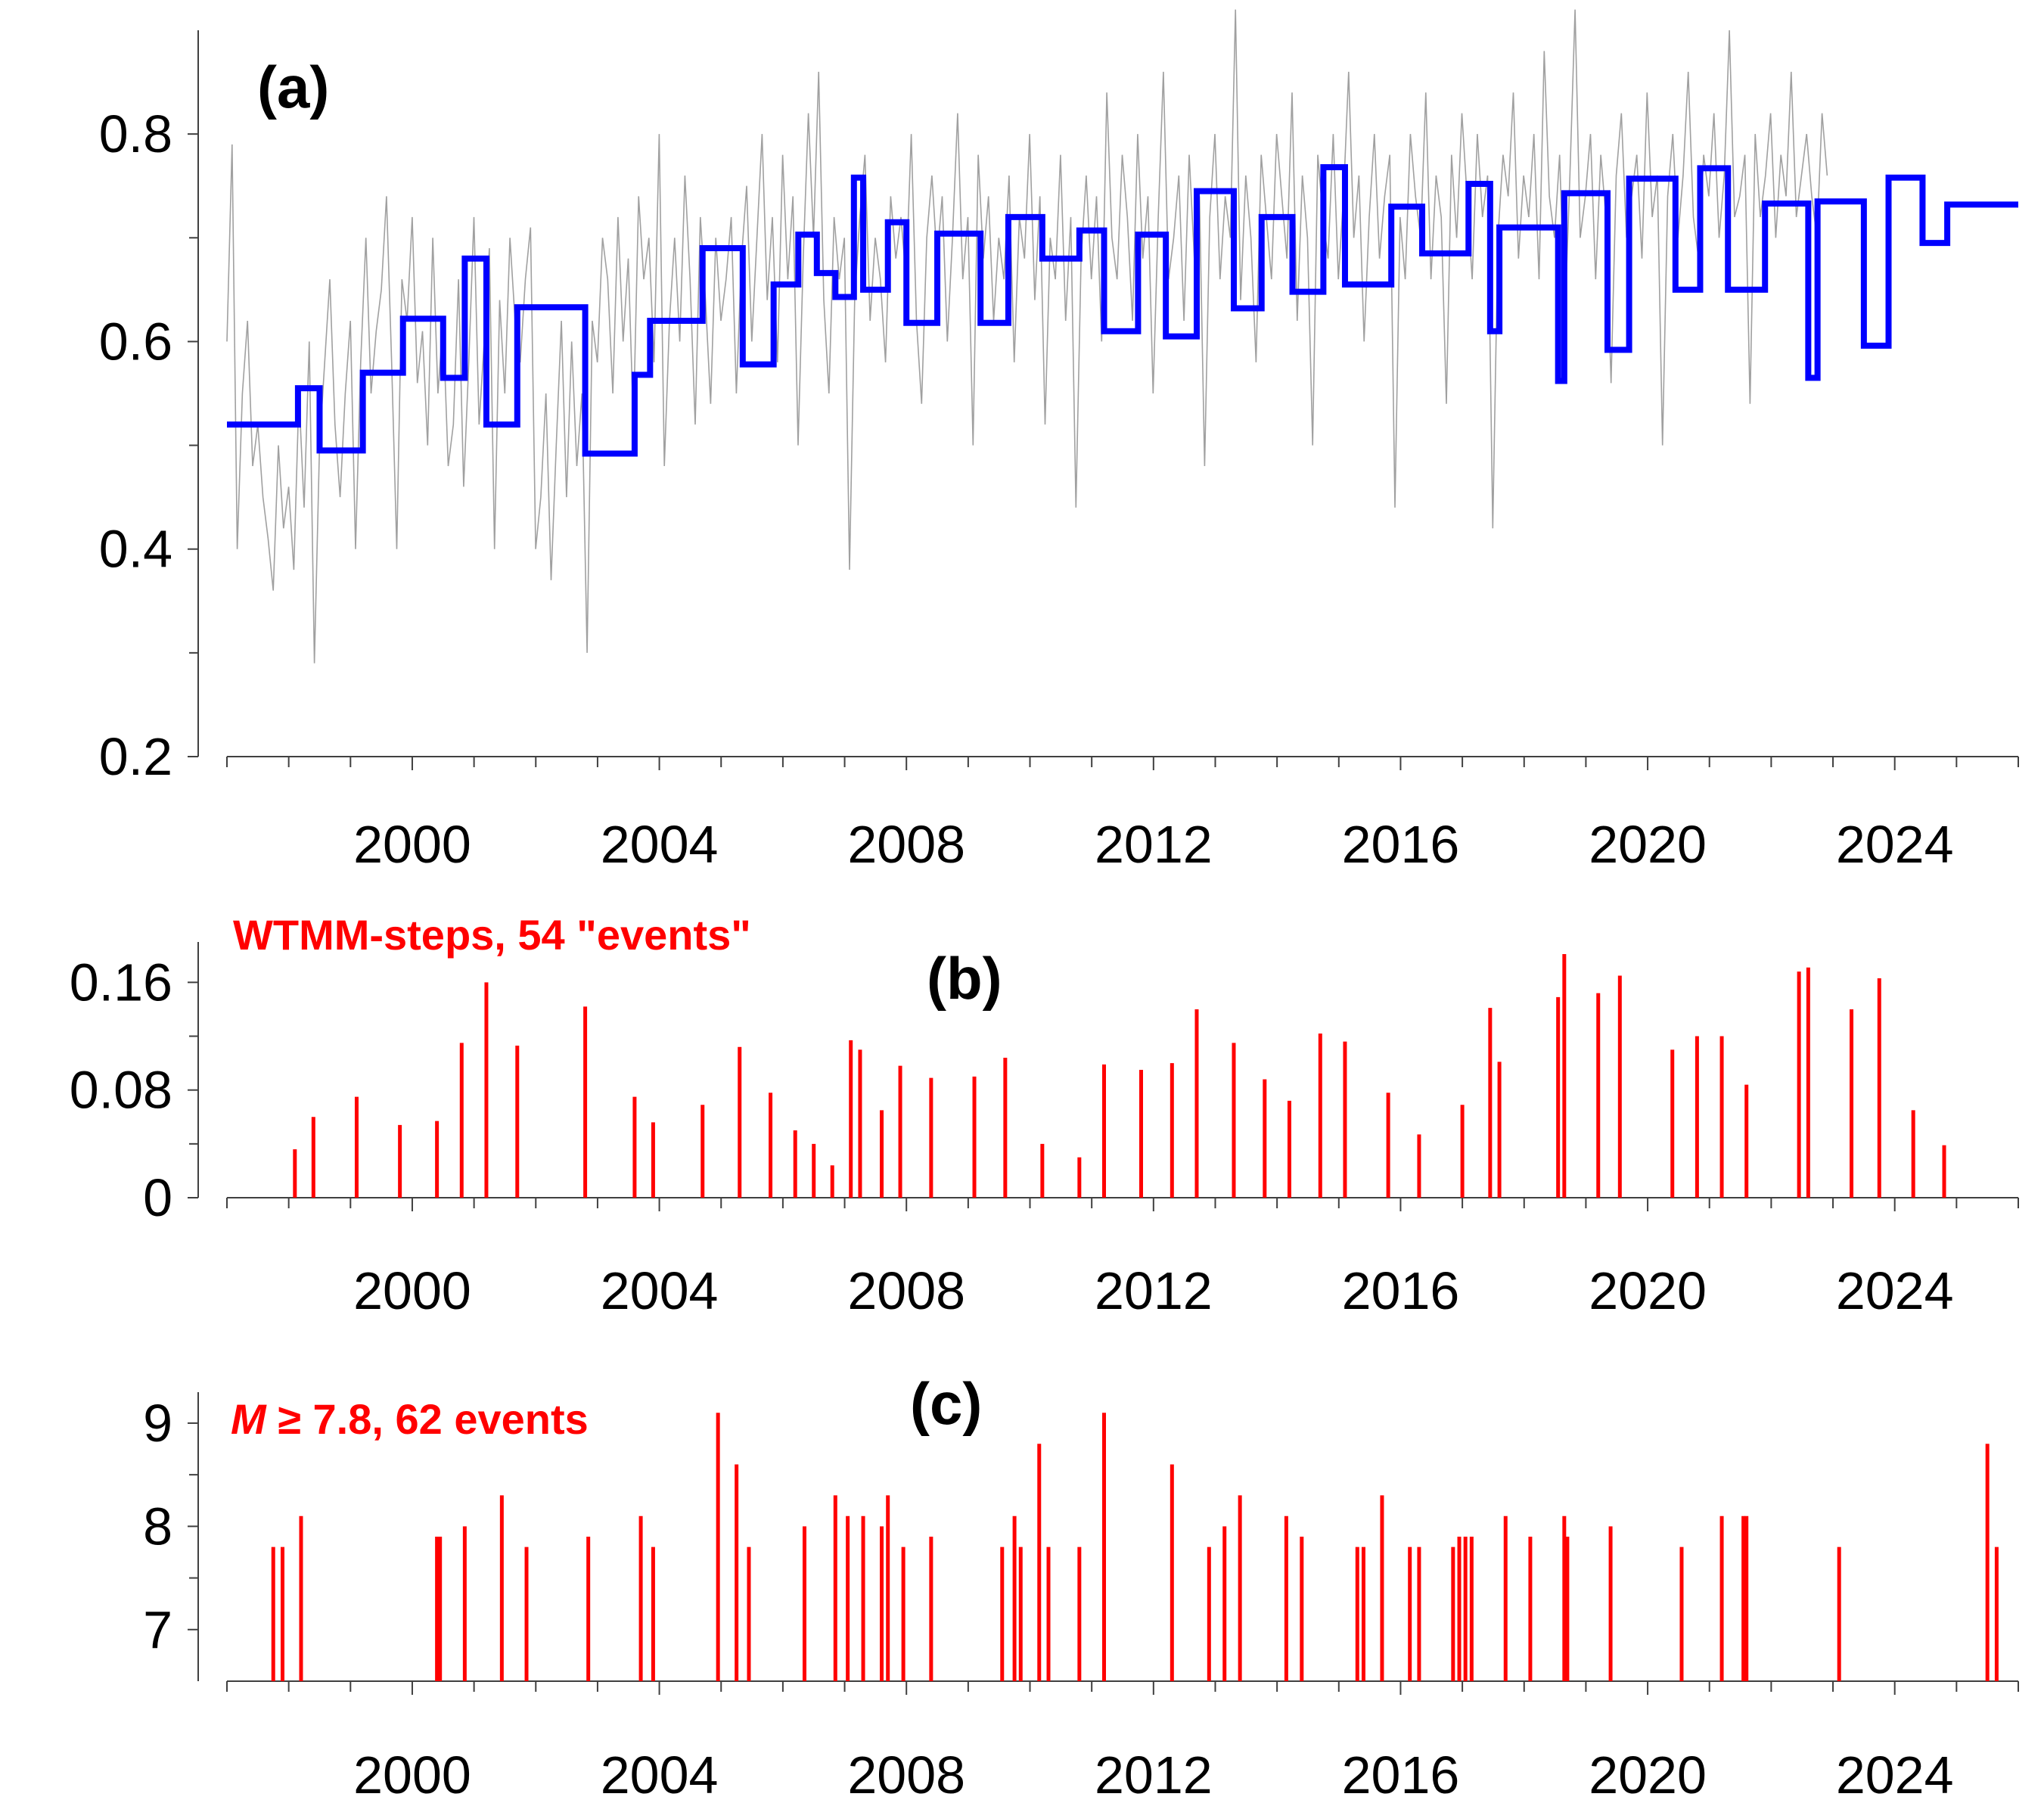 This screenshot has width=2044, height=1803. Describe the element at coordinates (157, 1629) in the screenshot. I see `y-tick-label: 7` at that location.